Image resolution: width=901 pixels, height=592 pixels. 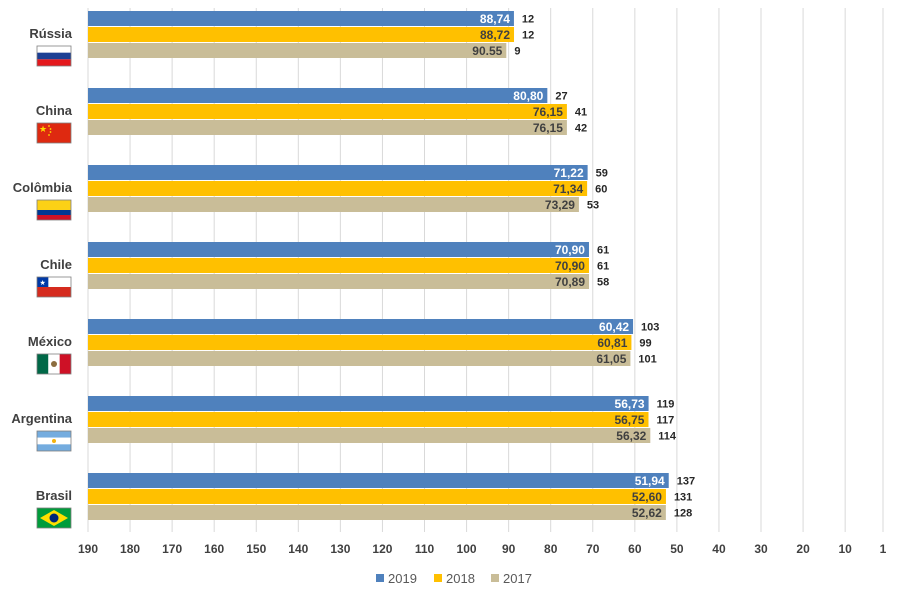 What do you see at coordinates (614, 327) in the screenshot?
I see `bar-value-label: 60,42` at bounding box center [614, 327].